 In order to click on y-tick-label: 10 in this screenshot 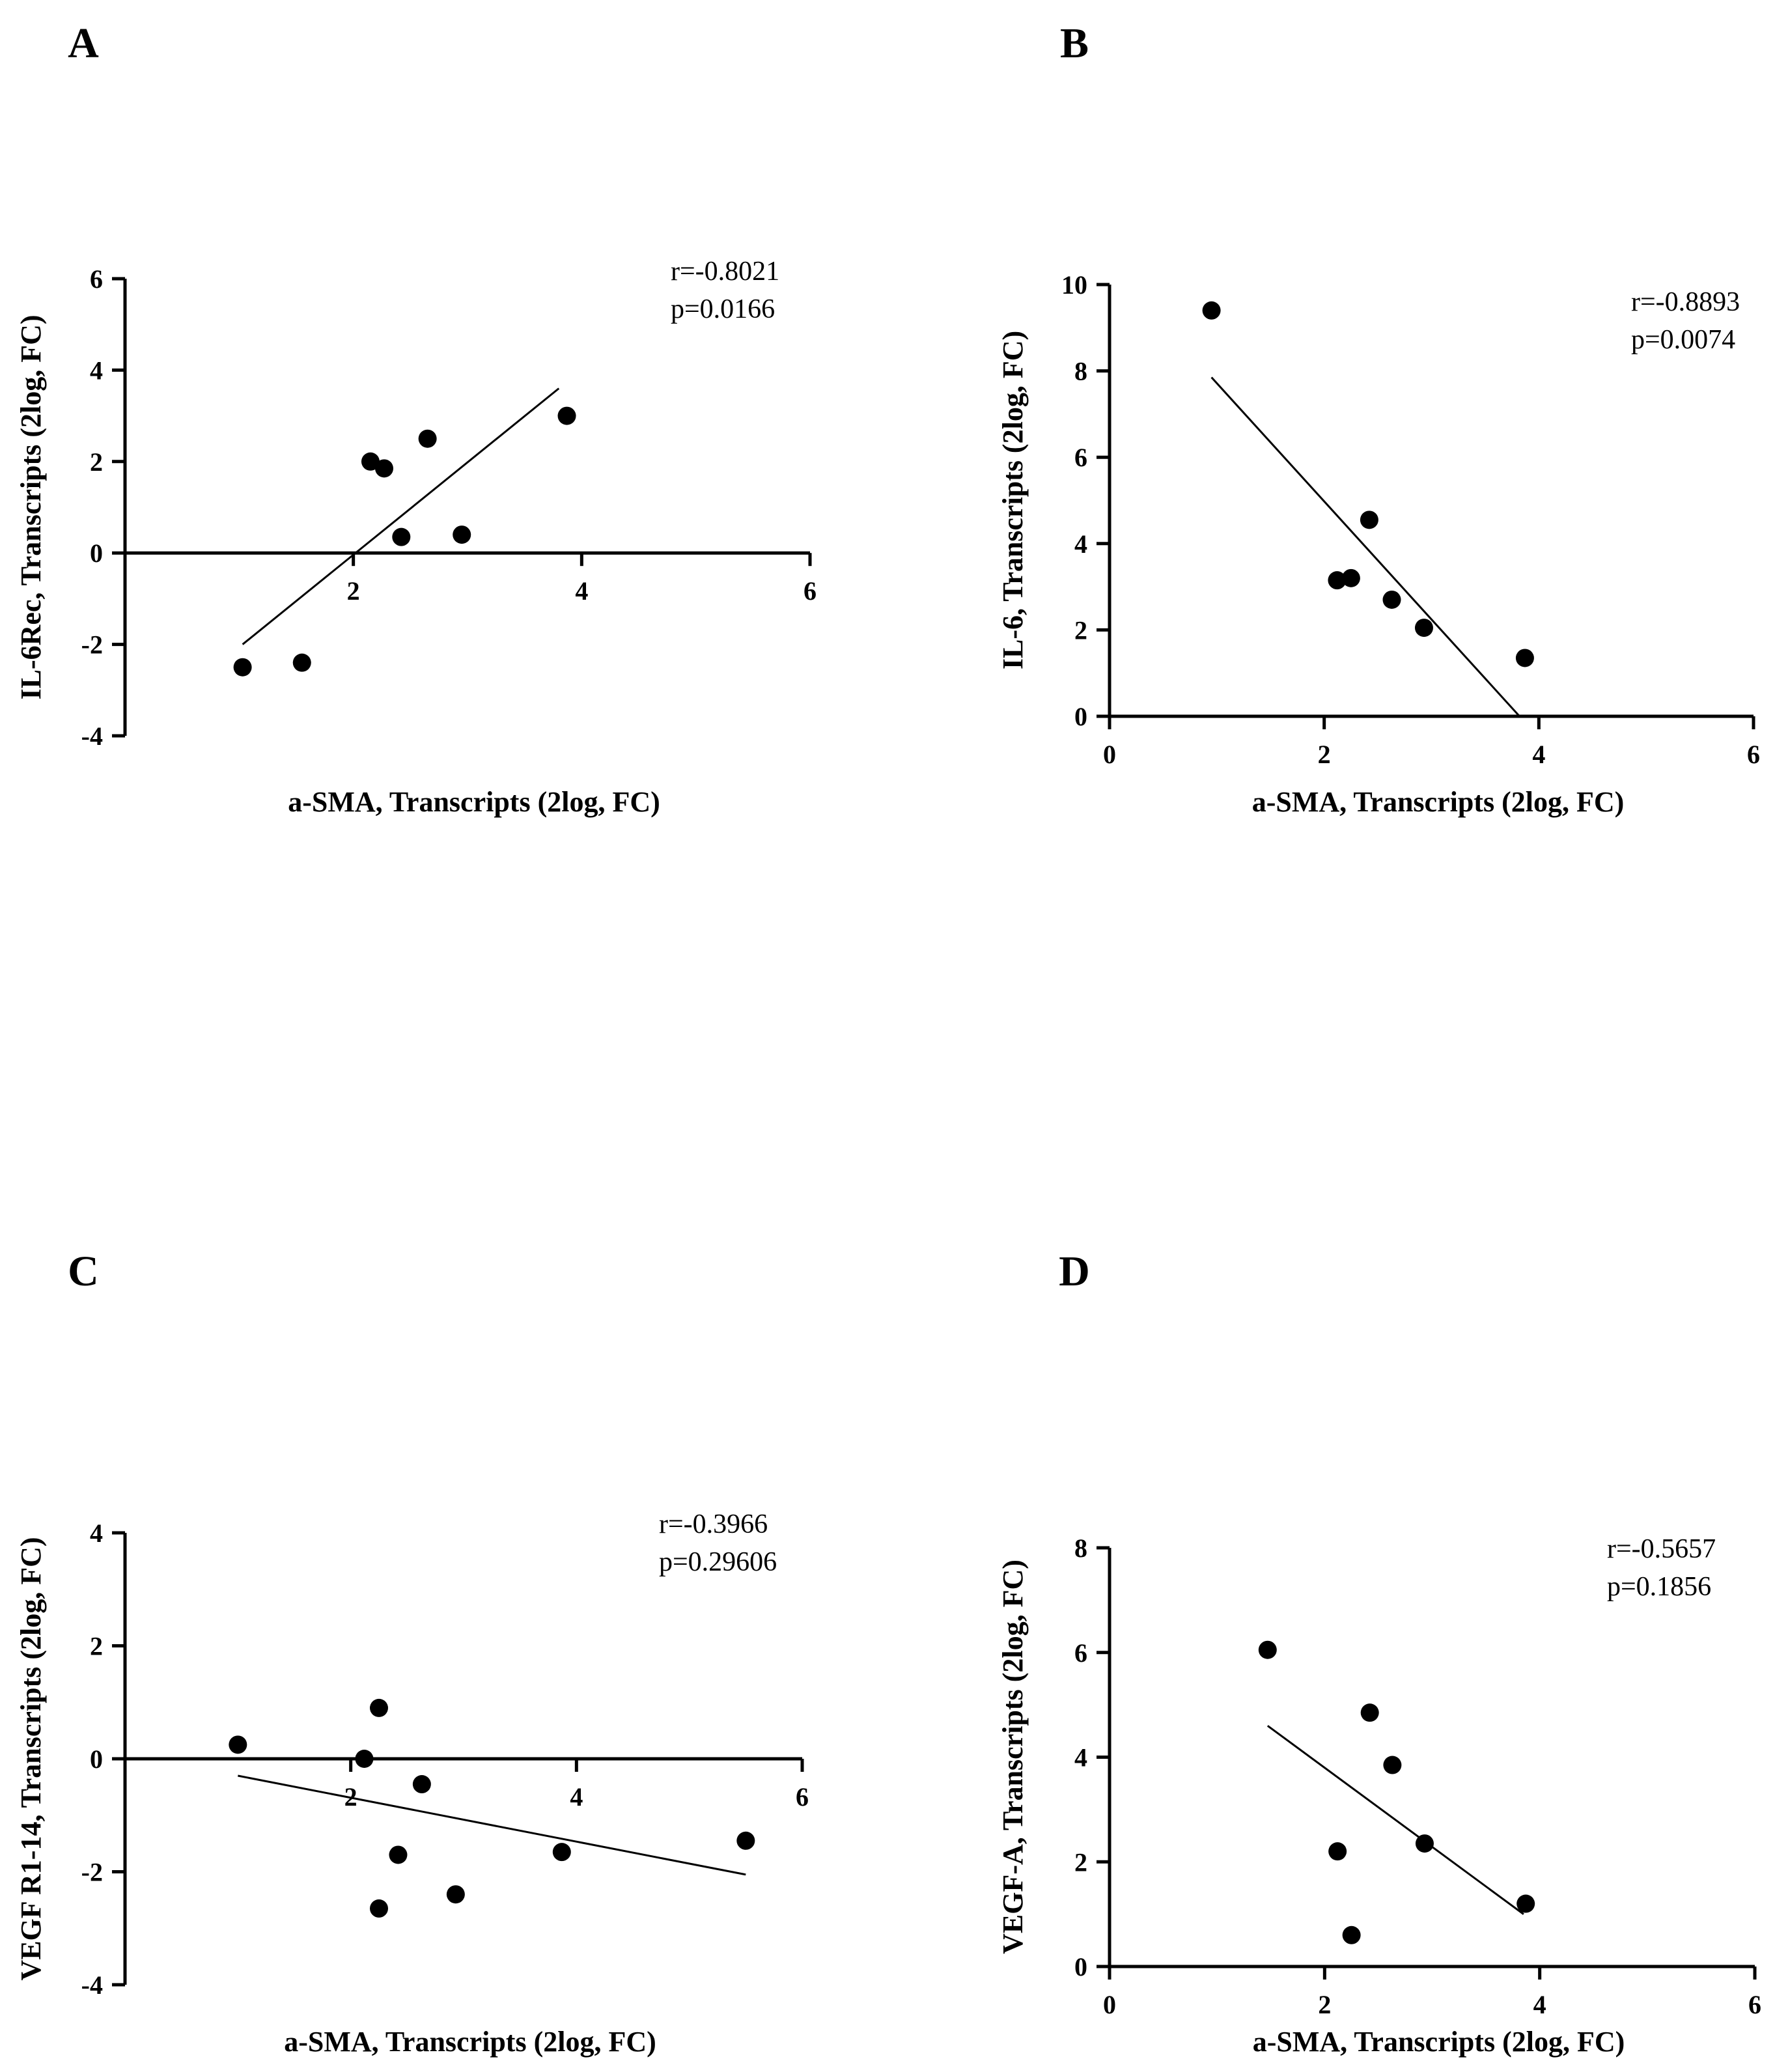, I will do `click(1074, 285)`.